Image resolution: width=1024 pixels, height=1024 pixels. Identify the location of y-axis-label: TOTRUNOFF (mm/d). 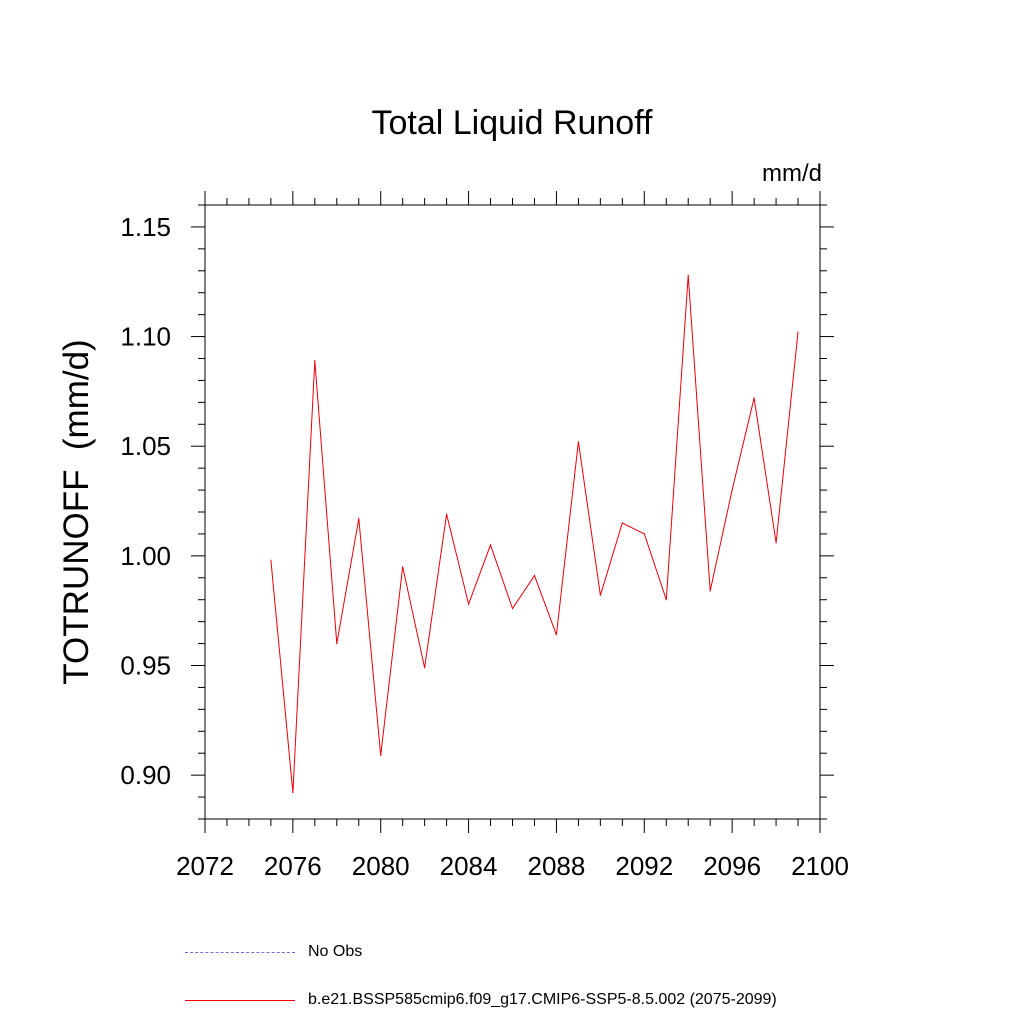
(76, 512).